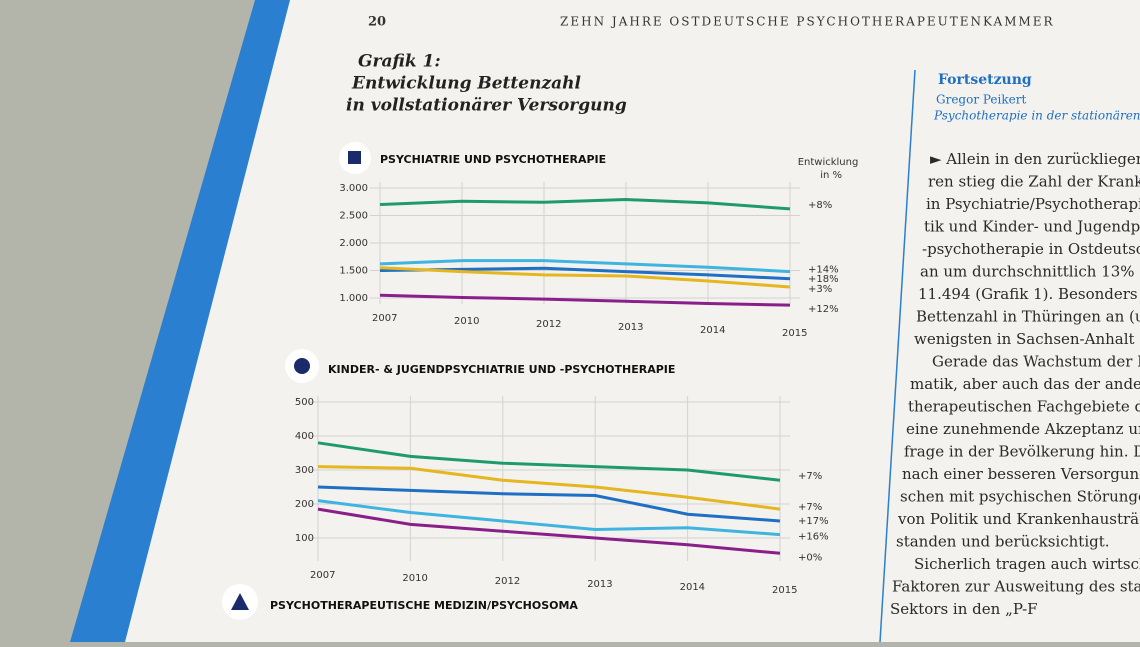 This screenshot has height=647, width=1140. Describe the element at coordinates (353, 216) in the screenshot. I see `y-tick-label: 2.500` at that location.